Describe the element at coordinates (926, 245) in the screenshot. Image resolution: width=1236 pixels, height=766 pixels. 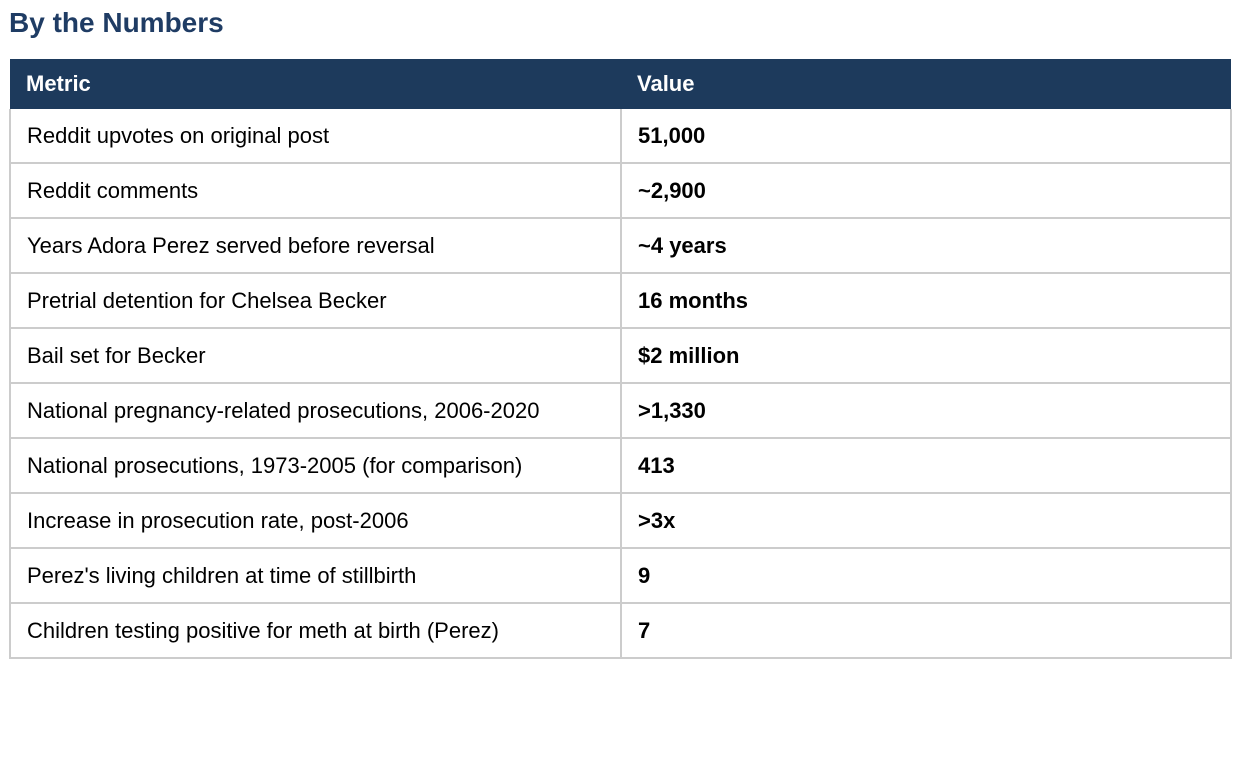
I see `value-cell: ~4 years` at that location.